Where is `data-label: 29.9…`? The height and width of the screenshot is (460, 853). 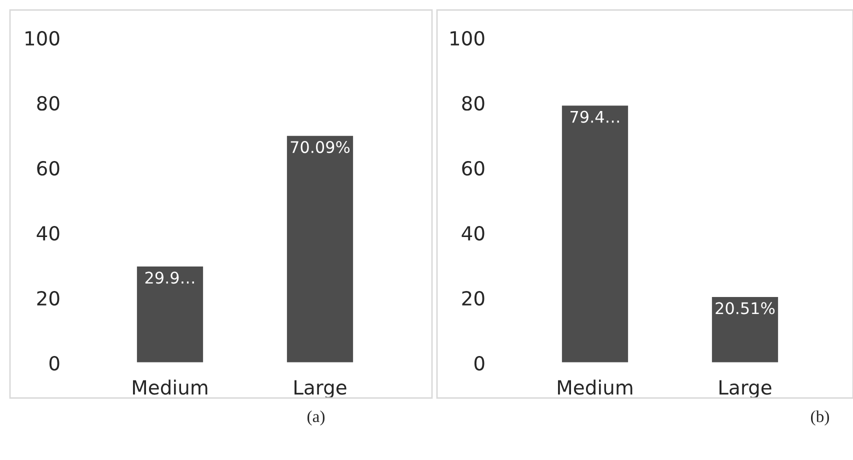 data-label: 29.9… is located at coordinates (169, 278).